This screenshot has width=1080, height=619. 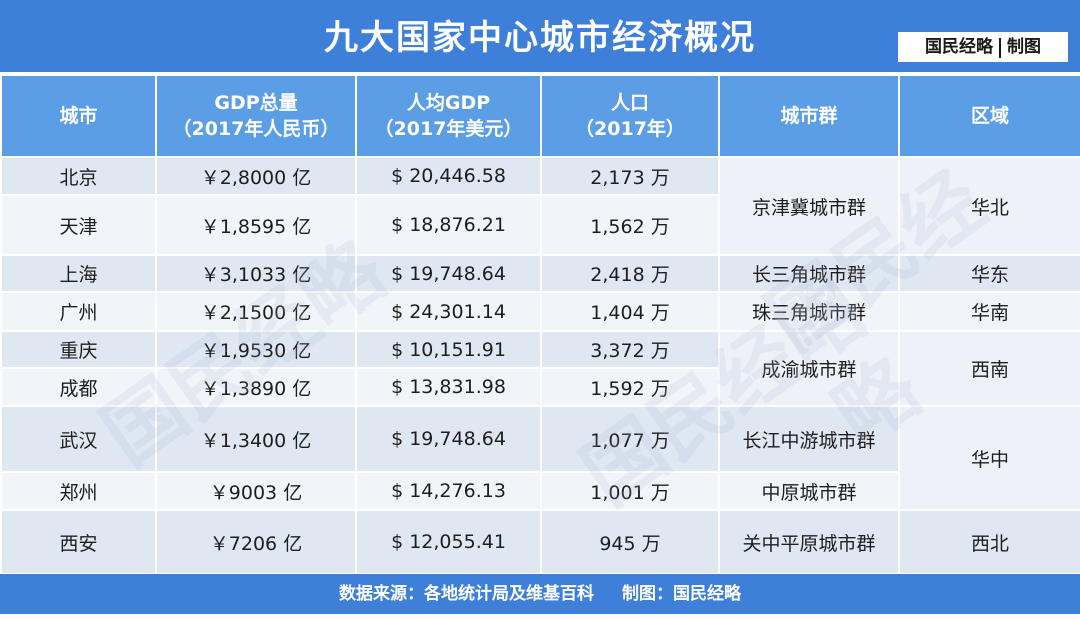 What do you see at coordinates (256, 225) in the screenshot?
I see `cell-gdp: ￥1,8595 亿` at bounding box center [256, 225].